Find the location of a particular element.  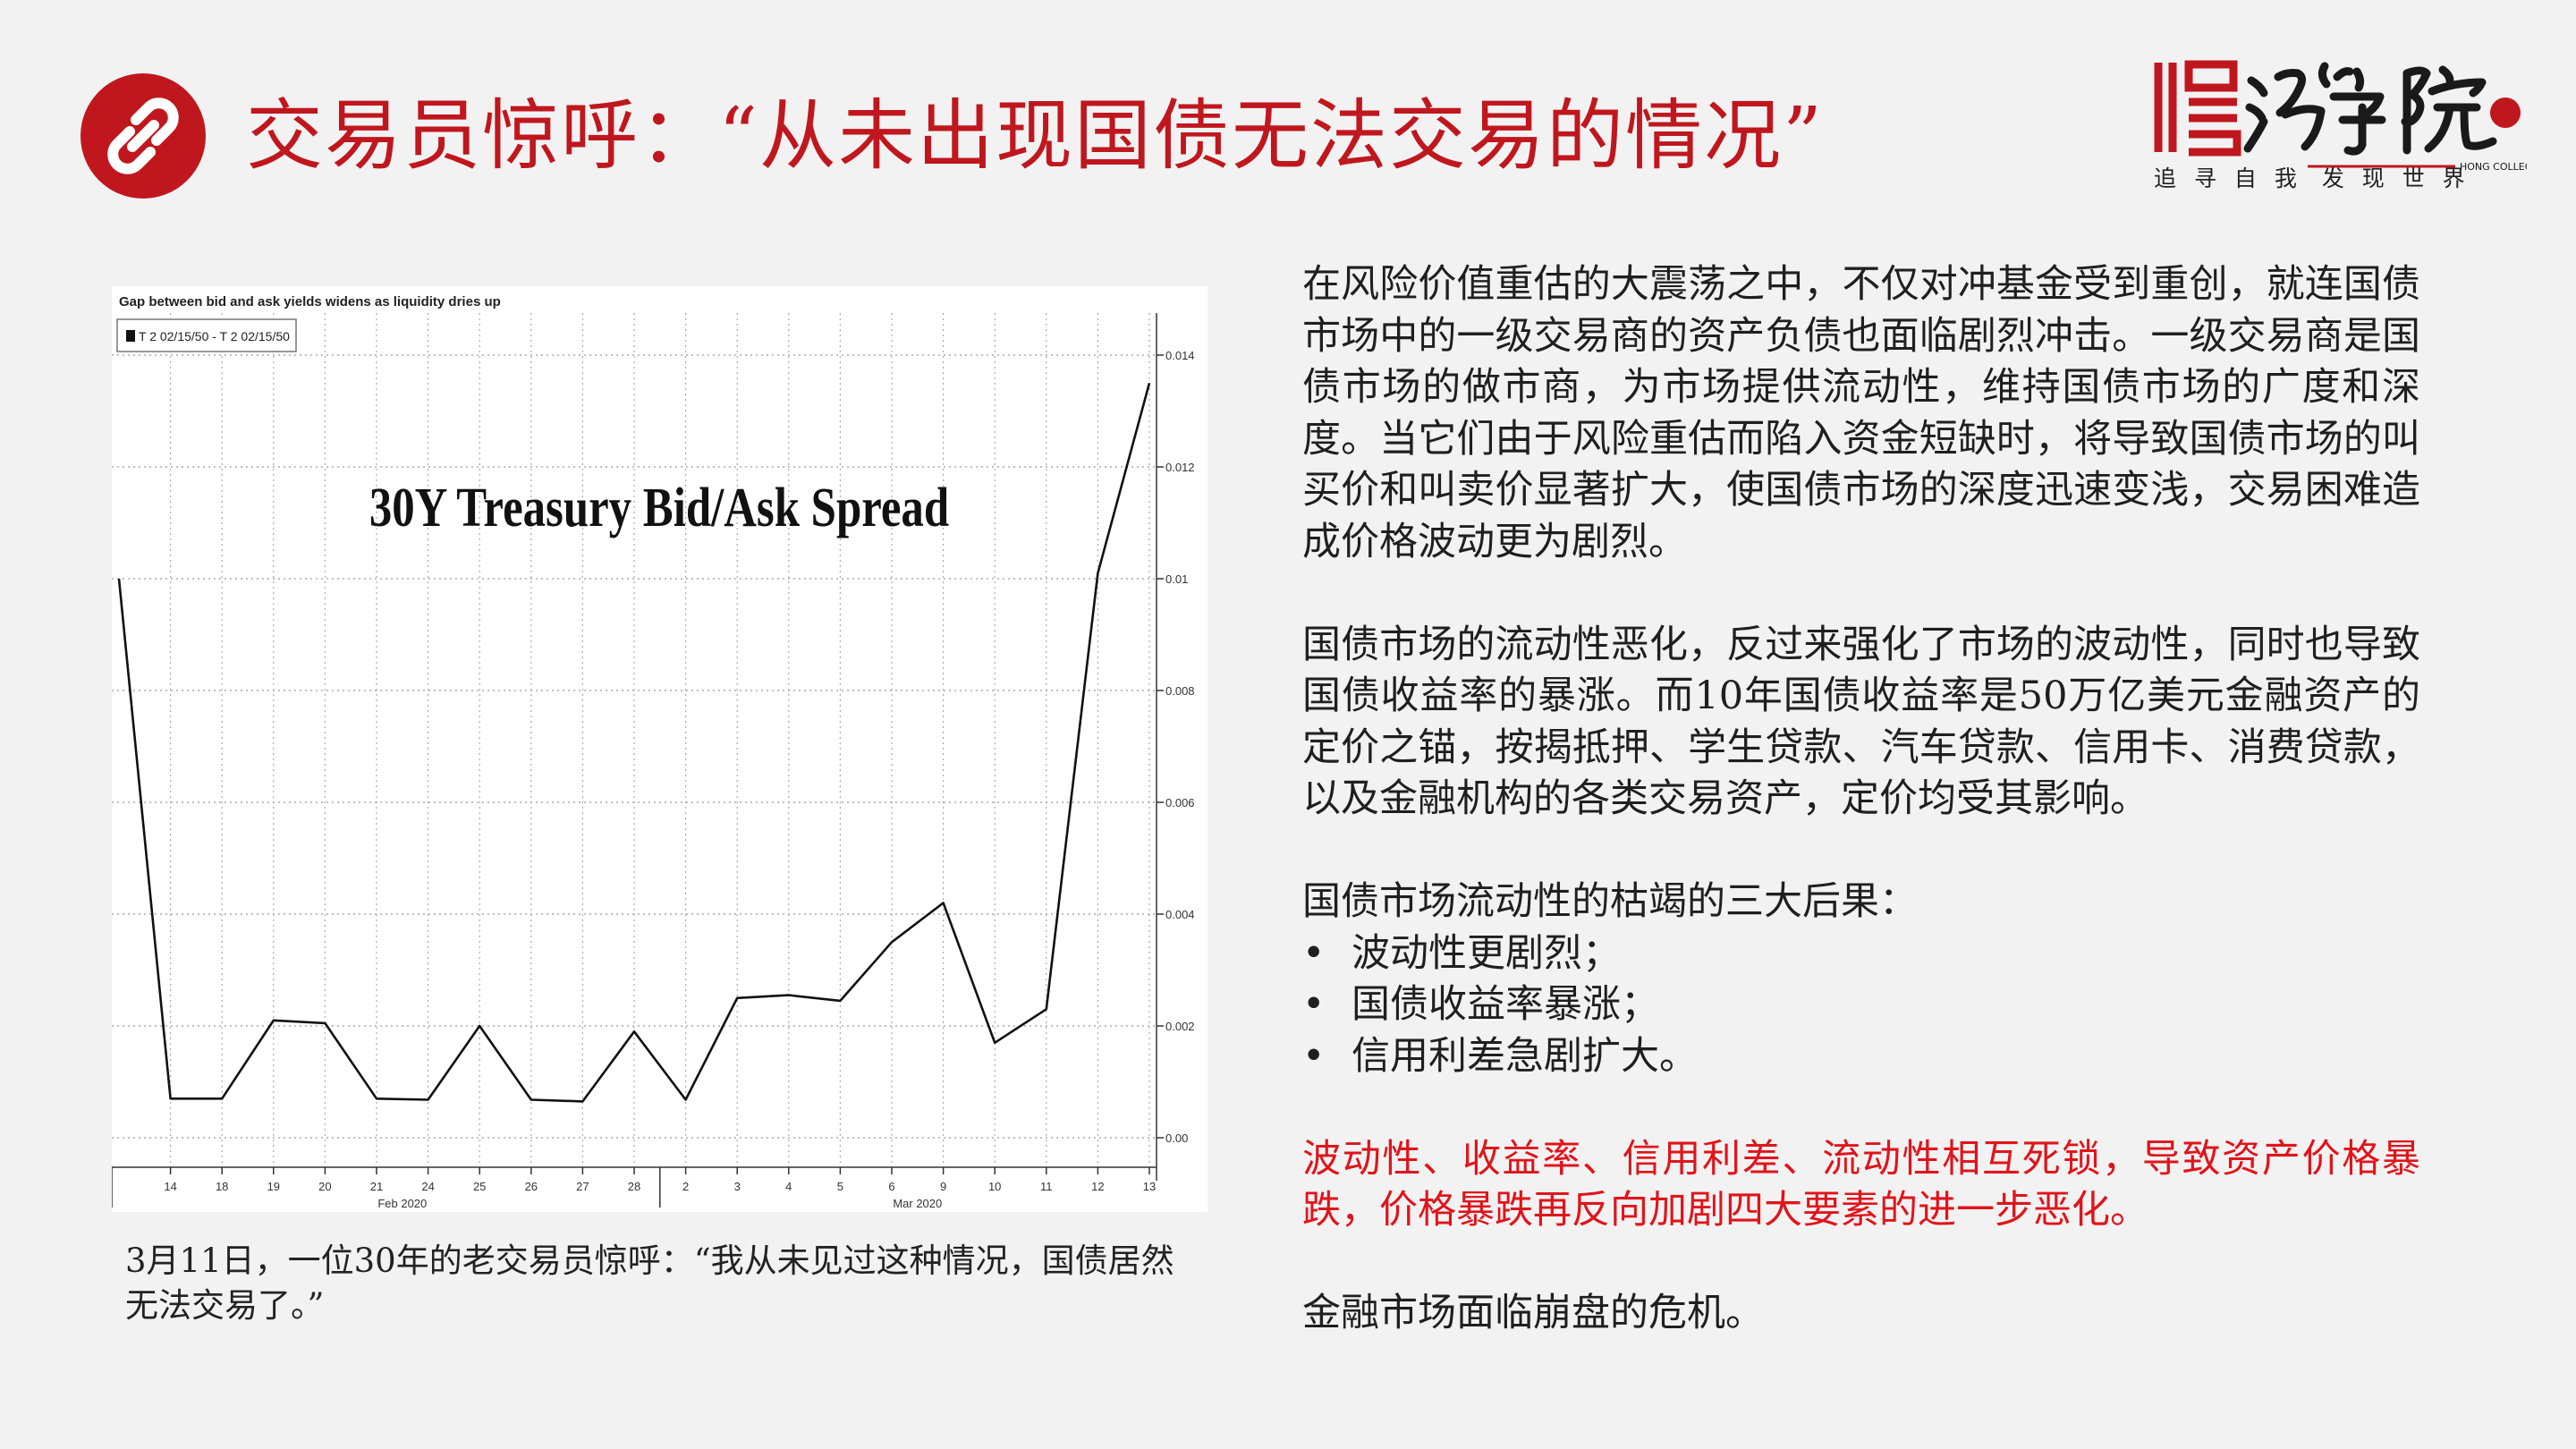

x-tick-label: 5 is located at coordinates (840, 1186).